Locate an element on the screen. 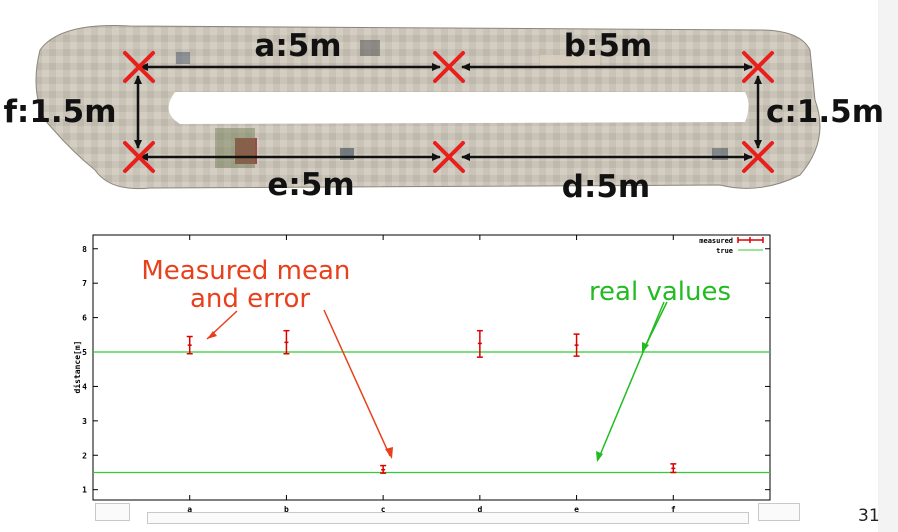  segment-label-c: c:1.5m is located at coordinates (825, 112).